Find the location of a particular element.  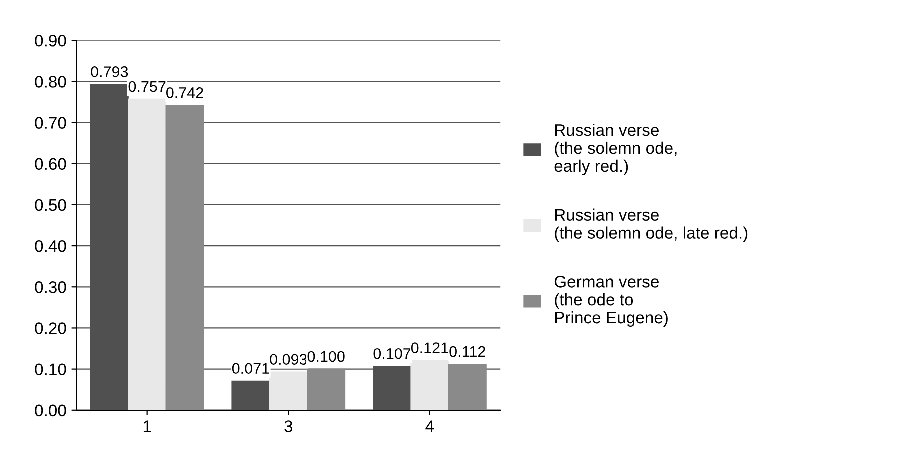

x-tick-label: 3 is located at coordinates (288, 426).